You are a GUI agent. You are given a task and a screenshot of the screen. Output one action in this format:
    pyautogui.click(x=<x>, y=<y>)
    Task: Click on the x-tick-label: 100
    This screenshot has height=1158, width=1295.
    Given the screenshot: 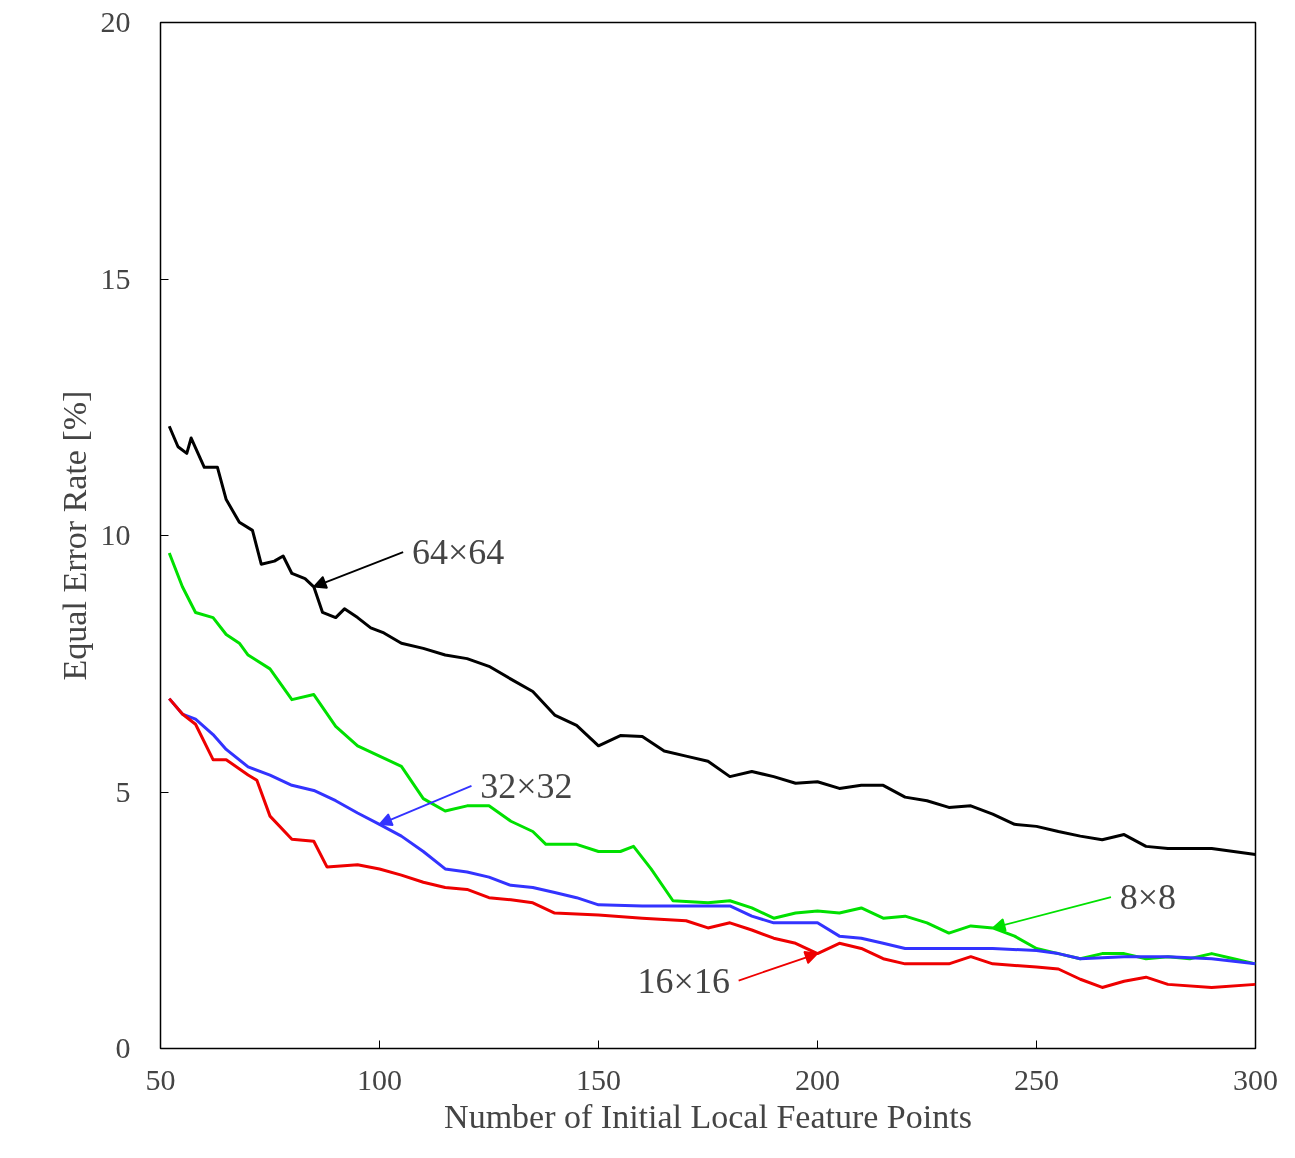 What is the action you would take?
    pyautogui.click(x=379, y=1079)
    